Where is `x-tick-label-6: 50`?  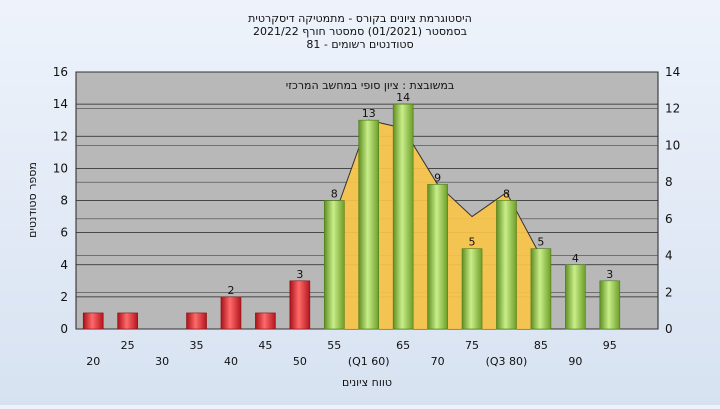 x-tick-label-6: 50 is located at coordinates (300, 361).